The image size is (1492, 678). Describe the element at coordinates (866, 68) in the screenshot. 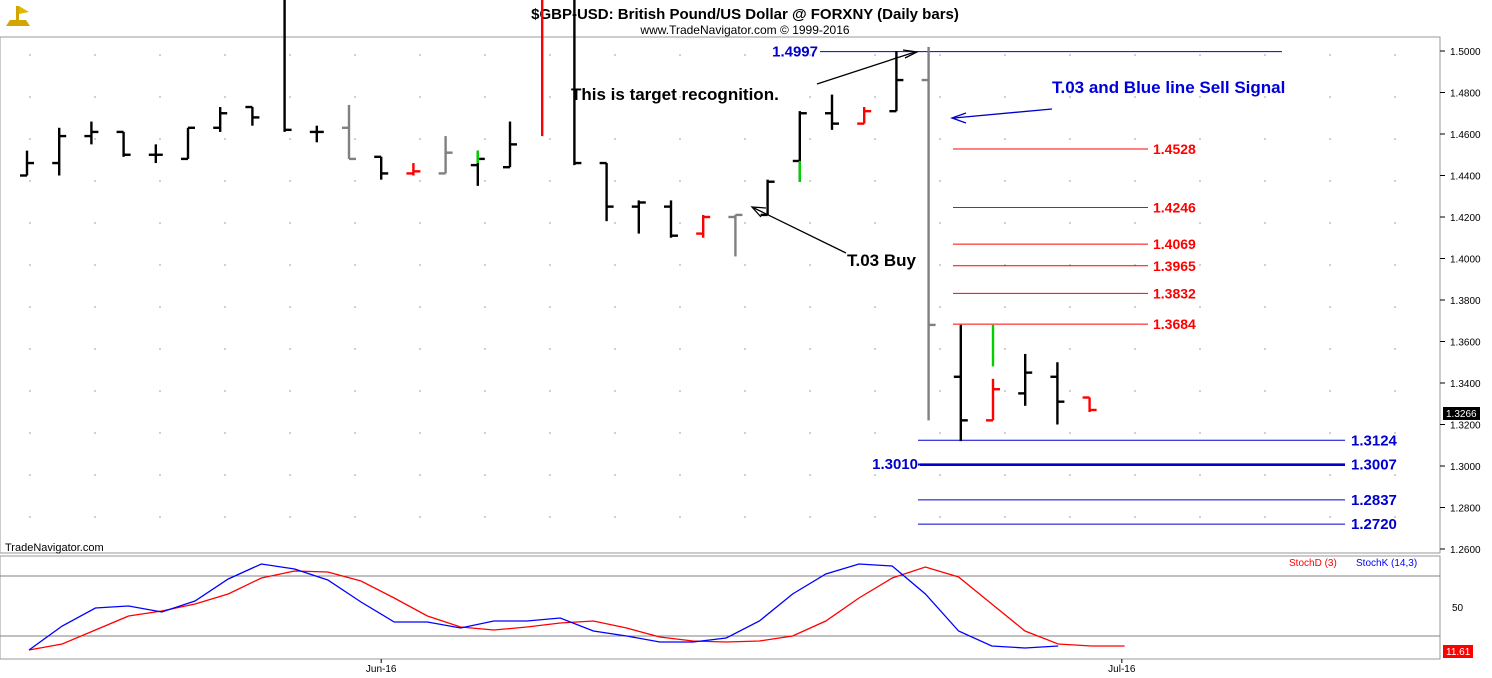

I see `arrow-target` at that location.